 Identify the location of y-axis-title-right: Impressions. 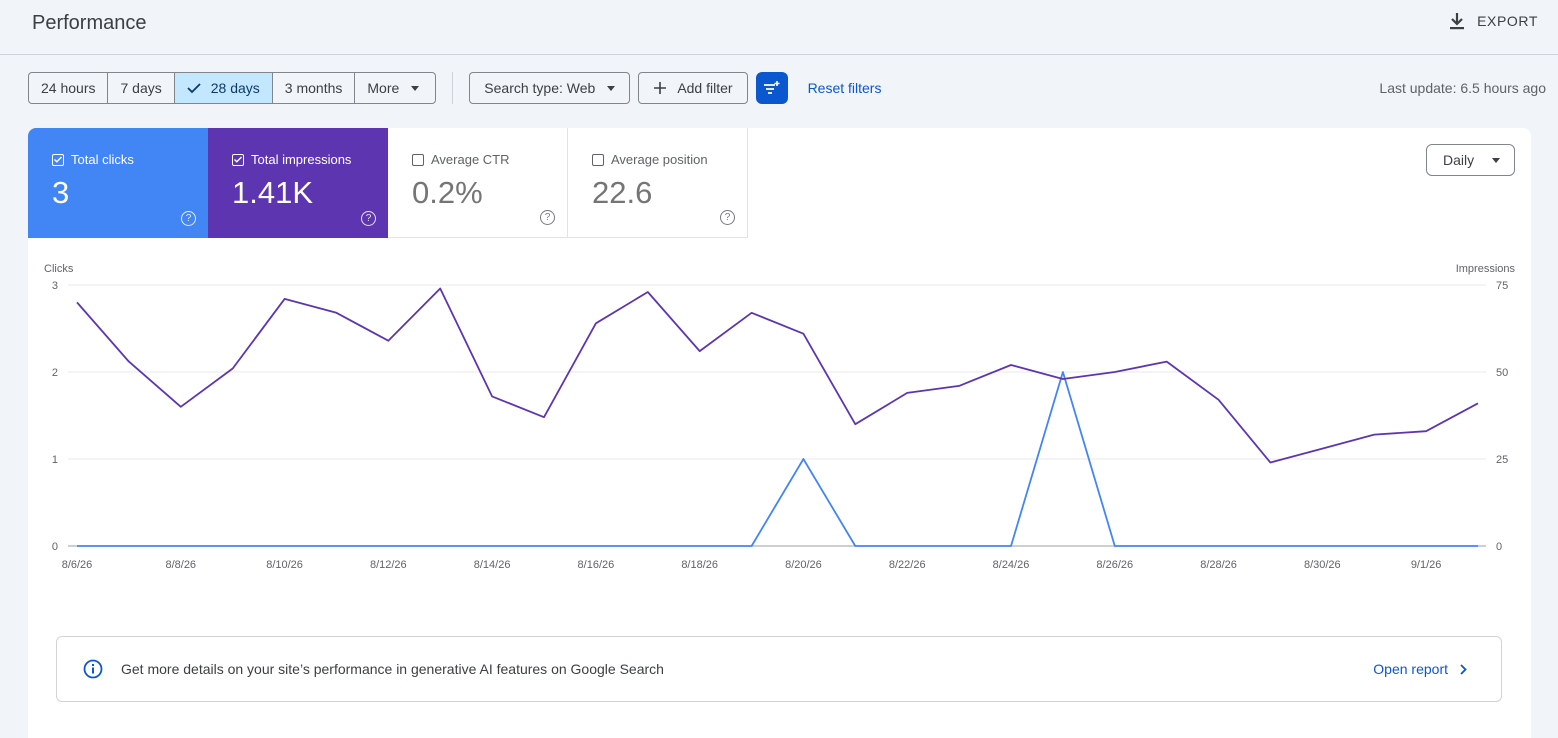
(1486, 269).